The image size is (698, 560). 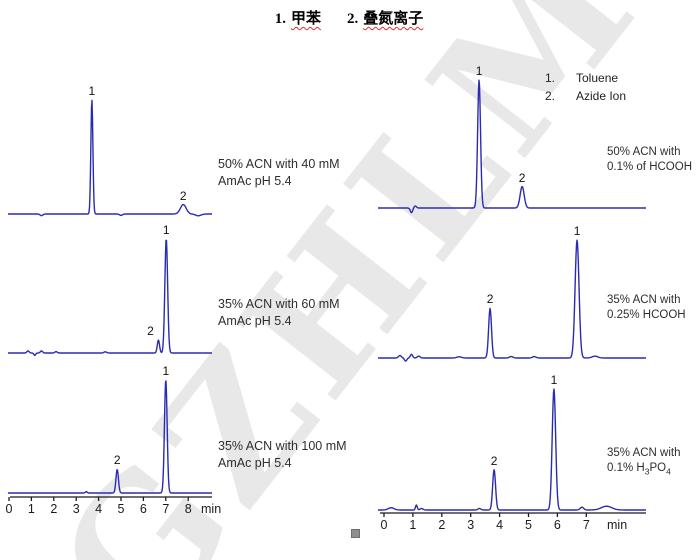 What do you see at coordinates (353, 19) in the screenshot?
I see `title-item2-number: 2.` at bounding box center [353, 19].